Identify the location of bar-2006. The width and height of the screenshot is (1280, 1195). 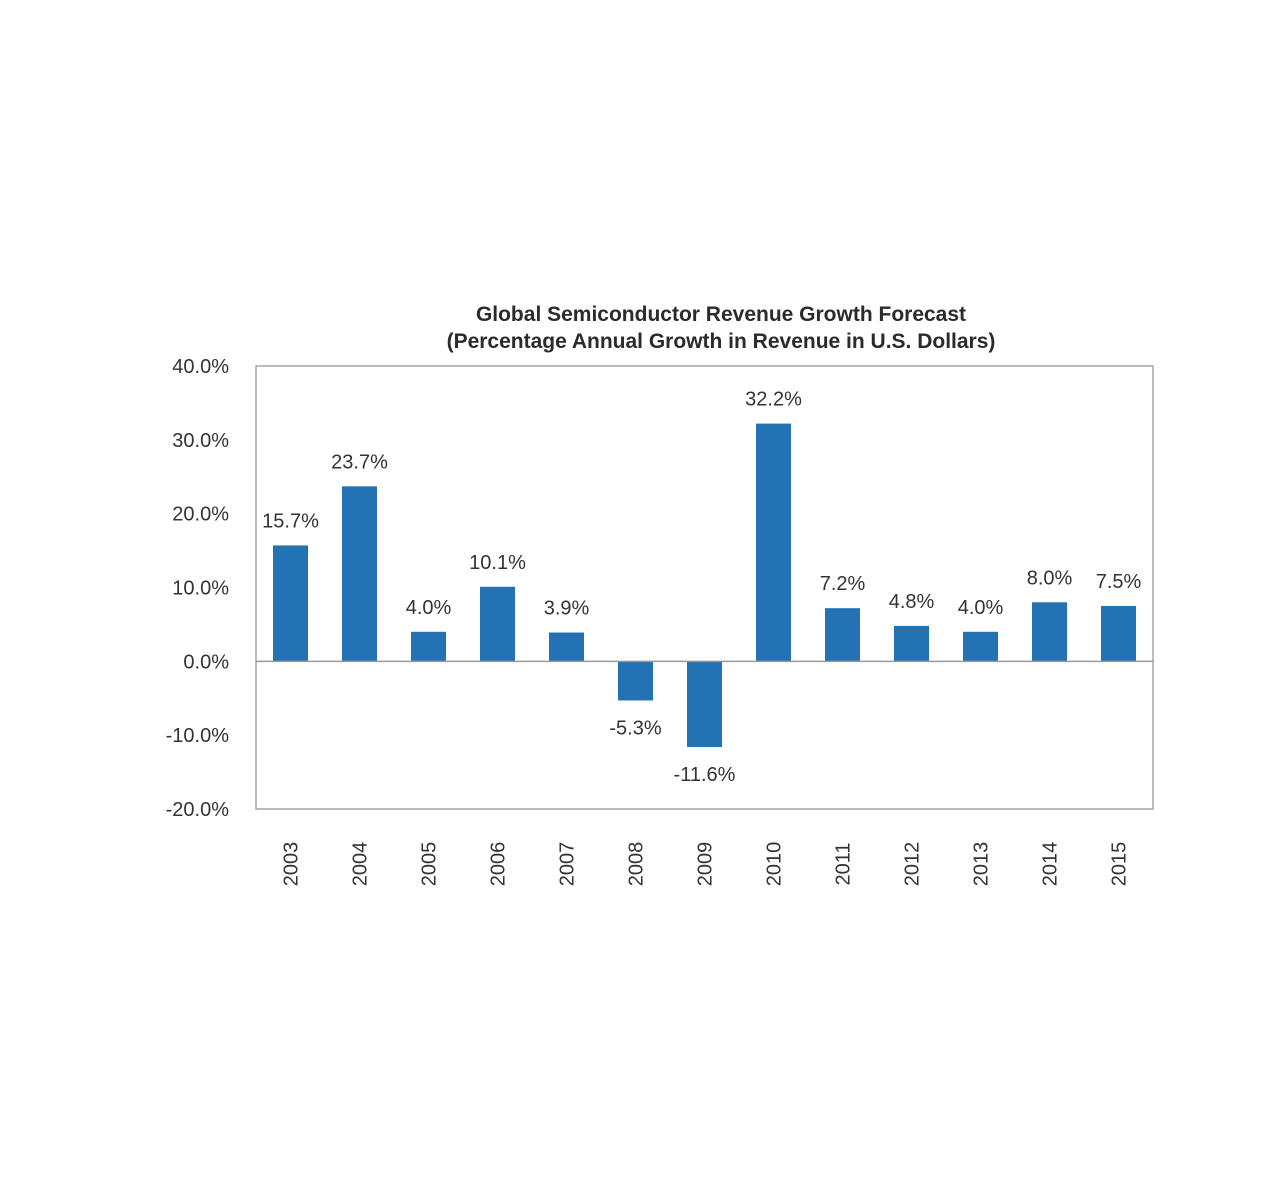
(497, 624).